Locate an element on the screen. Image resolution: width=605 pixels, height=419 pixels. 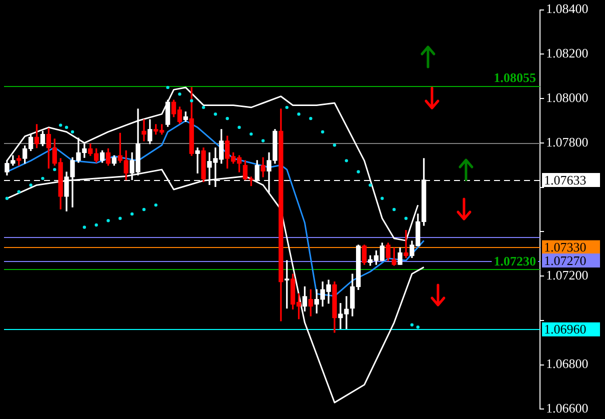
y-tick-label: 1.06800 is located at coordinates (567, 364).